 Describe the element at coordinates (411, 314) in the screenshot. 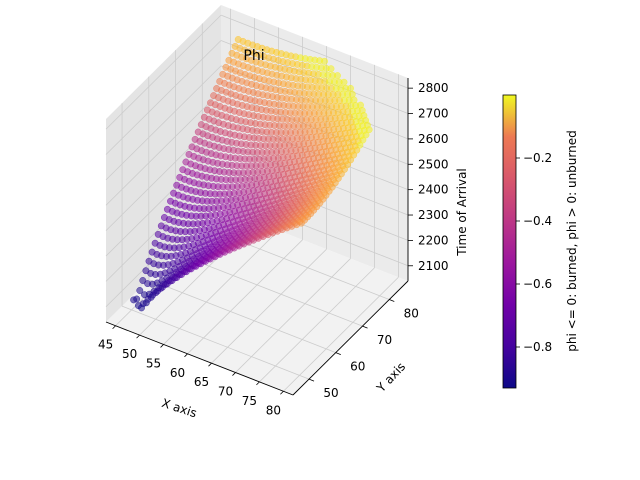

I see `y-tick-label: 80` at that location.